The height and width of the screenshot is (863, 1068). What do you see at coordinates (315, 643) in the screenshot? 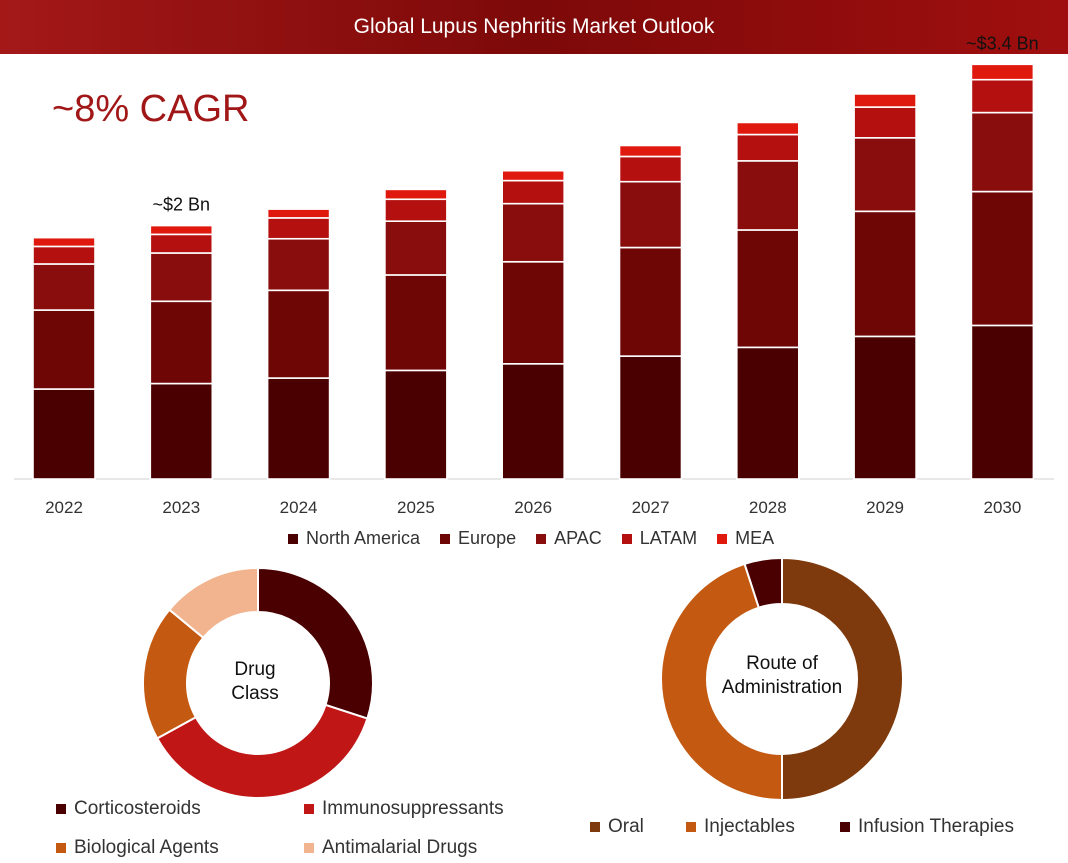
I see `drug-class-slice-corticosteroids` at bounding box center [315, 643].